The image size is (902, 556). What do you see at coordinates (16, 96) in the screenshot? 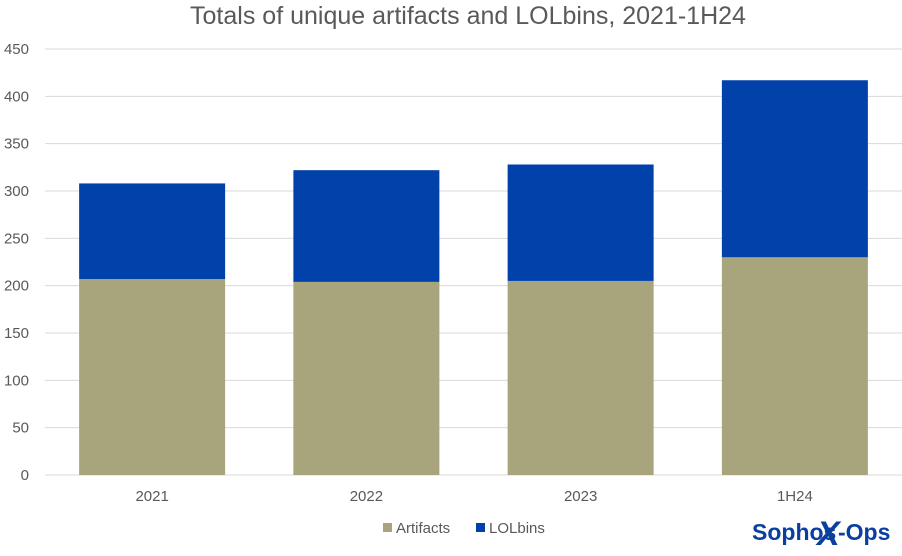
I see `y-tick-label: 400` at bounding box center [16, 96].